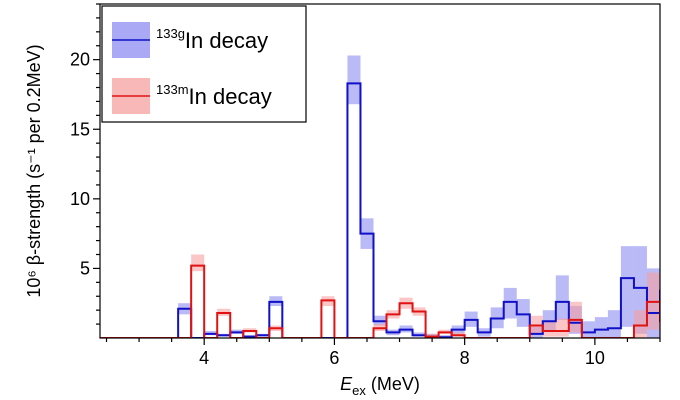 The image size is (680, 400). What do you see at coordinates (204, 358) in the screenshot?
I see `x-tick-label: 4` at bounding box center [204, 358].